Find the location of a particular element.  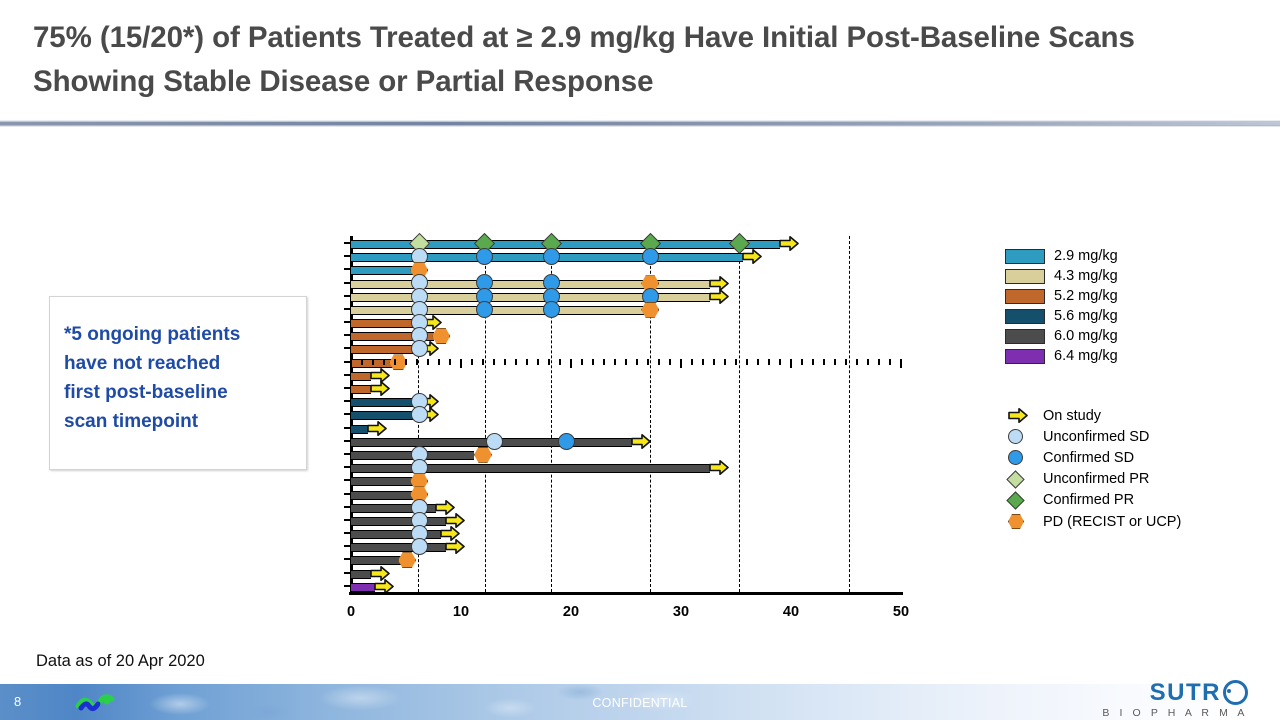

dose-color-swatch is located at coordinates (1025, 356).